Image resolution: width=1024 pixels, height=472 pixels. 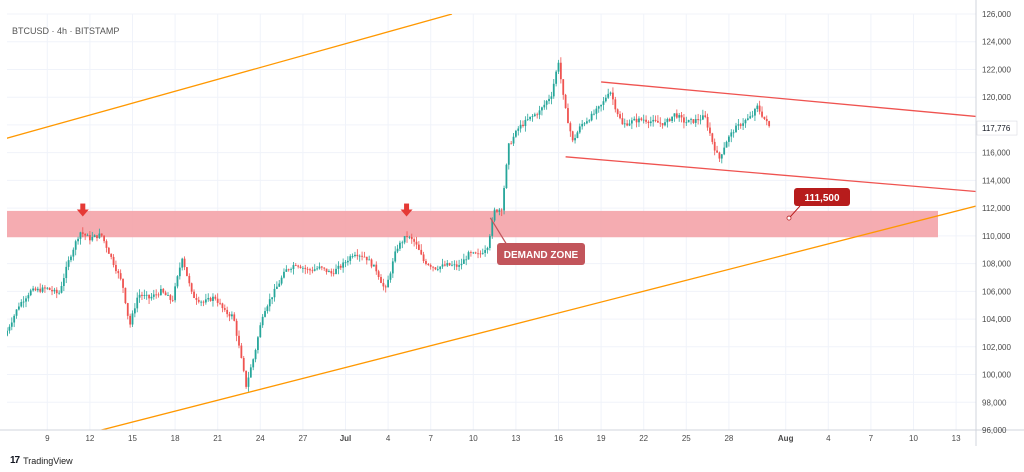 I want to click on tradingview-branding: 17 TradingView, so click(x=41, y=460).